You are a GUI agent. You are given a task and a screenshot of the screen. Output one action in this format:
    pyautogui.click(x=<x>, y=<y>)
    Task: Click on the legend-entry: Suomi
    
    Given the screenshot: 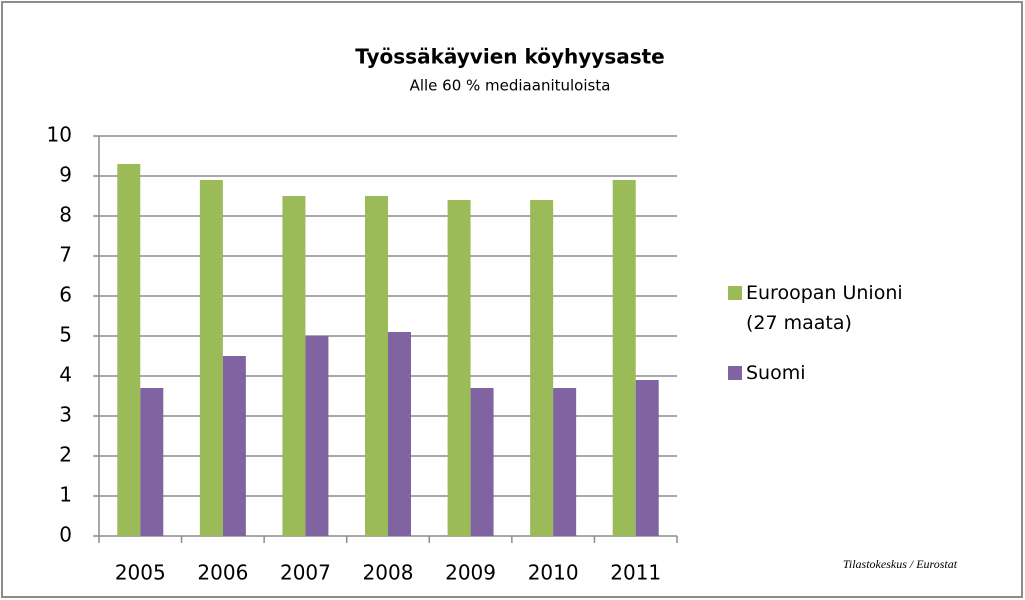 What is the action you would take?
    pyautogui.click(x=833, y=373)
    